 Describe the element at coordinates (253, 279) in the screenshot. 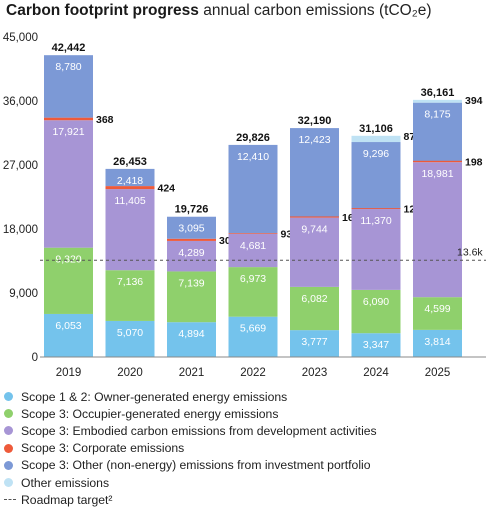

I see `segment-value-label: 6,973` at that location.